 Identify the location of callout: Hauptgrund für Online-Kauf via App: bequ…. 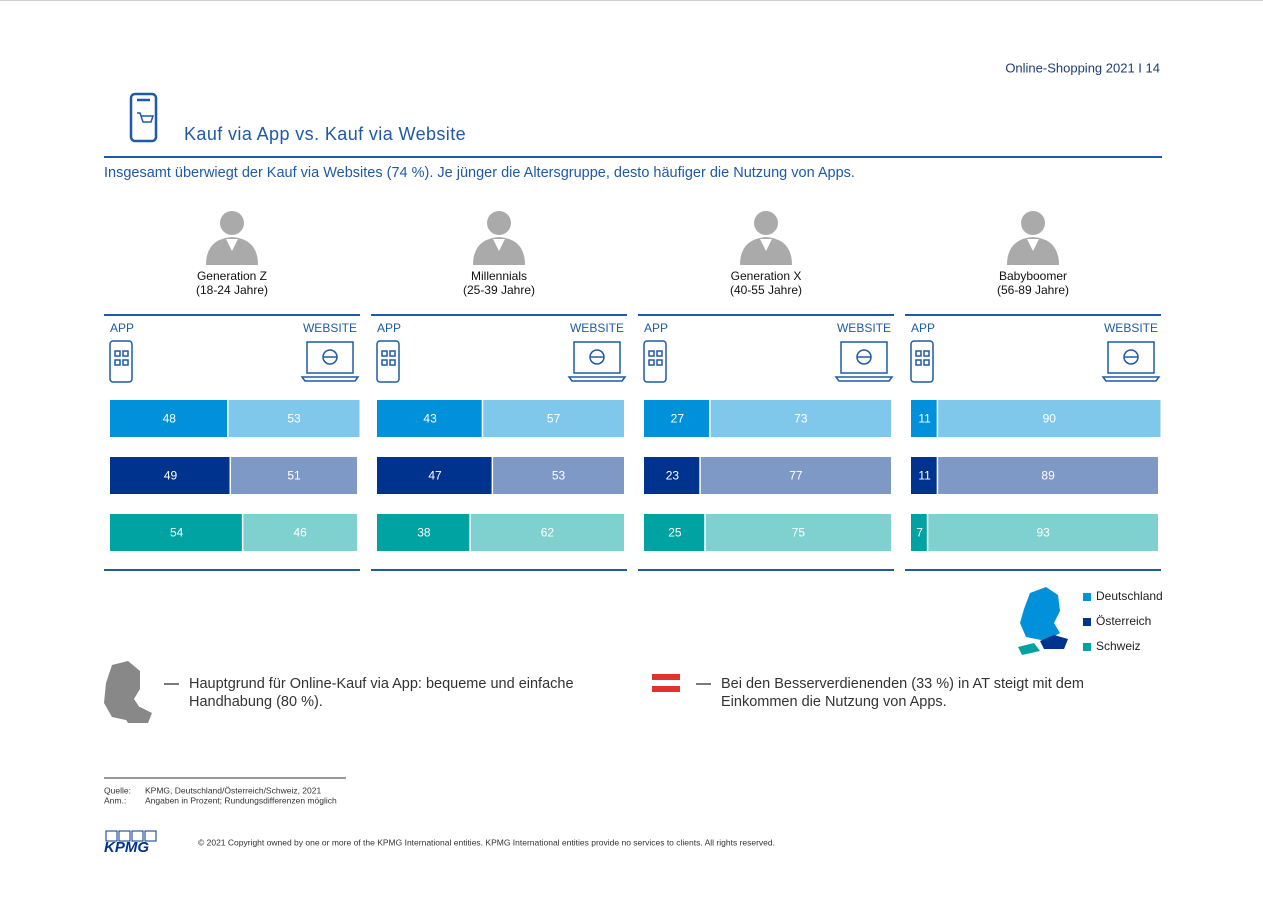
(381, 693).